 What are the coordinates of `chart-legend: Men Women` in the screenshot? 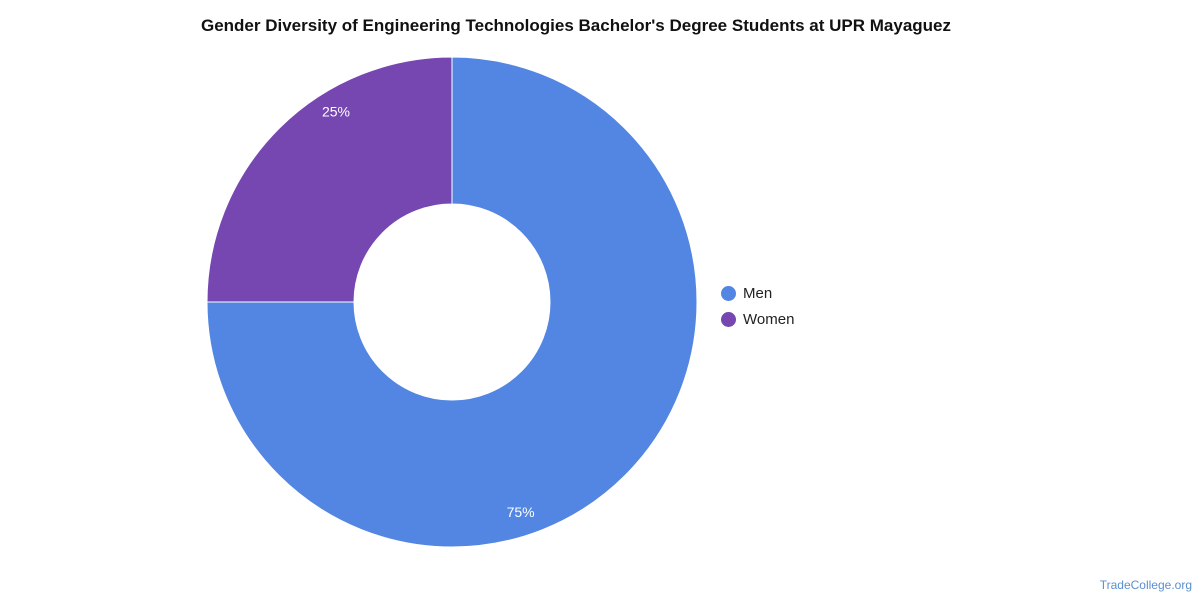 It's located at (757, 306).